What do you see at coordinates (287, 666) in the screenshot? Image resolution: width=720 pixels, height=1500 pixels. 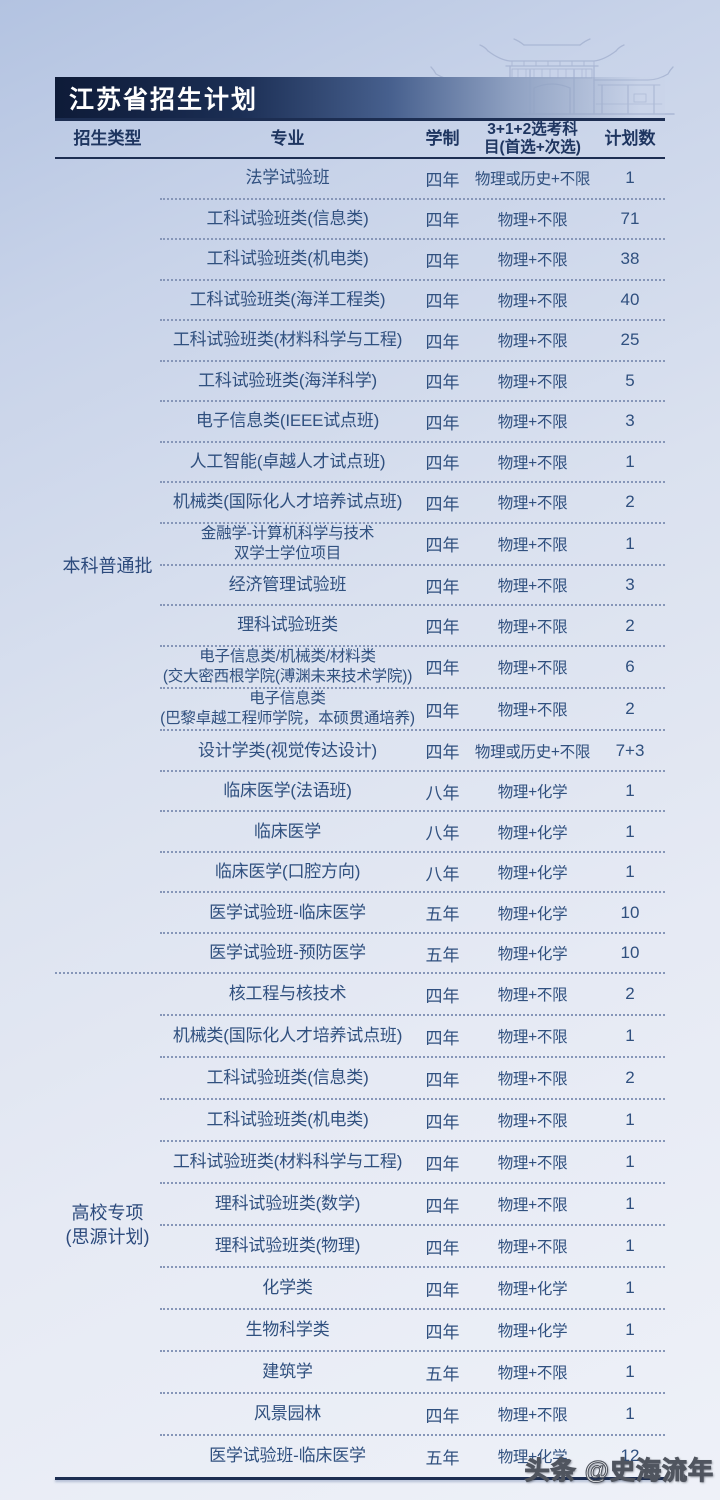 I see `major-cell: 电子信息类/机械类/材料类 (交大密西根学院(溥渊未来技术学院))` at bounding box center [287, 666].